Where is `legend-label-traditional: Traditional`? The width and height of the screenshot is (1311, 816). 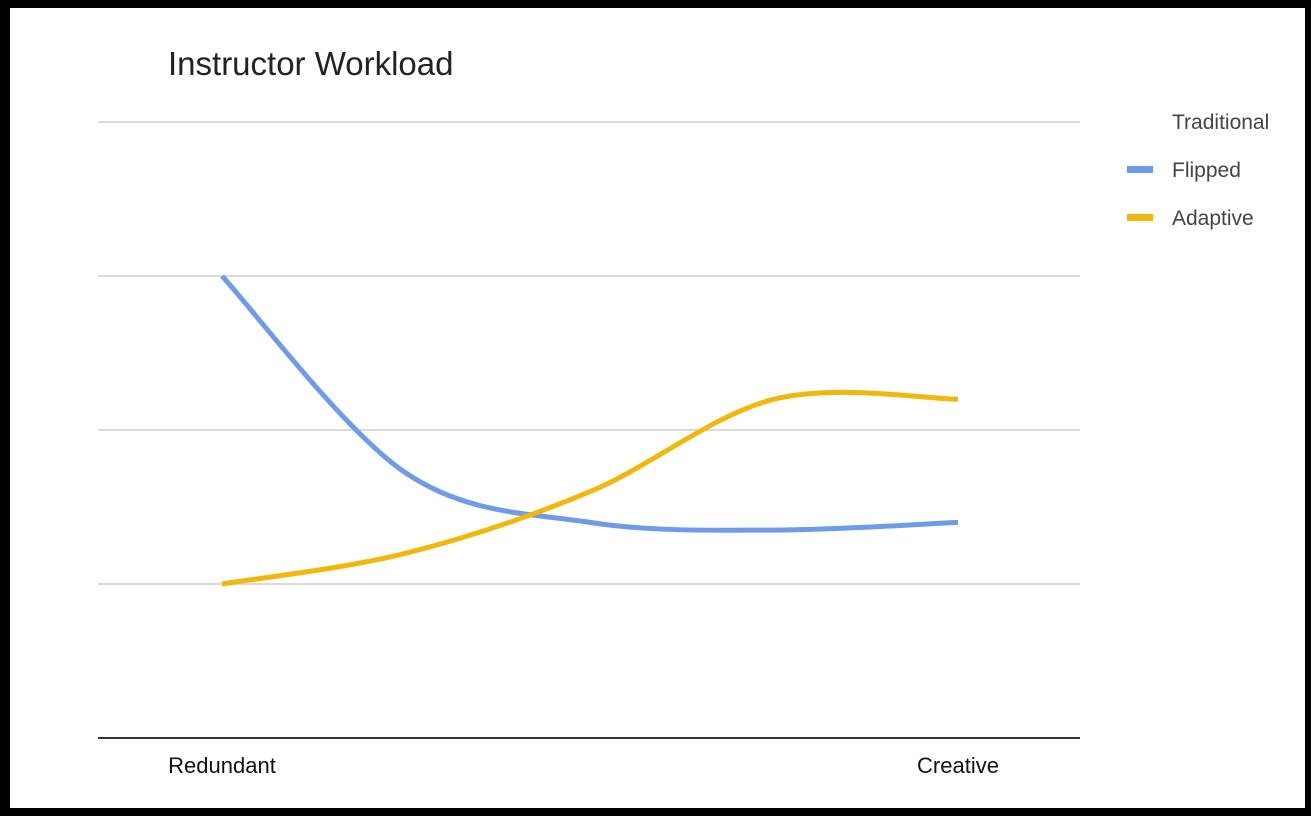 legend-label-traditional: Traditional is located at coordinates (1220, 122).